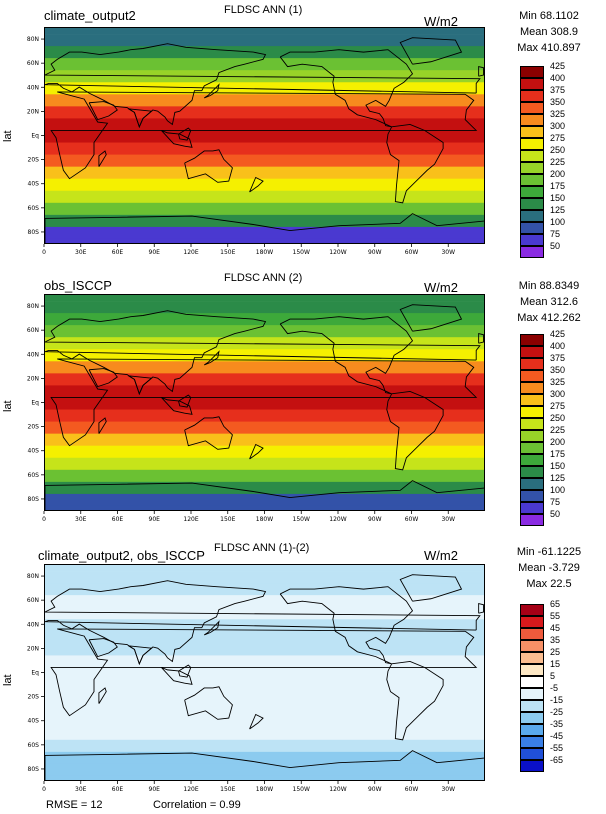  Describe the element at coordinates (34, 697) in the screenshot. I see `y-tick-label: 20S` at that location.